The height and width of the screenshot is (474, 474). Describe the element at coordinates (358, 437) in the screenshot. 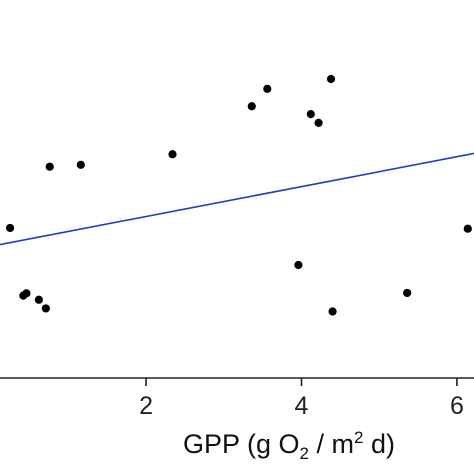

I see `x-axis-title-superscript: 2` at that location.